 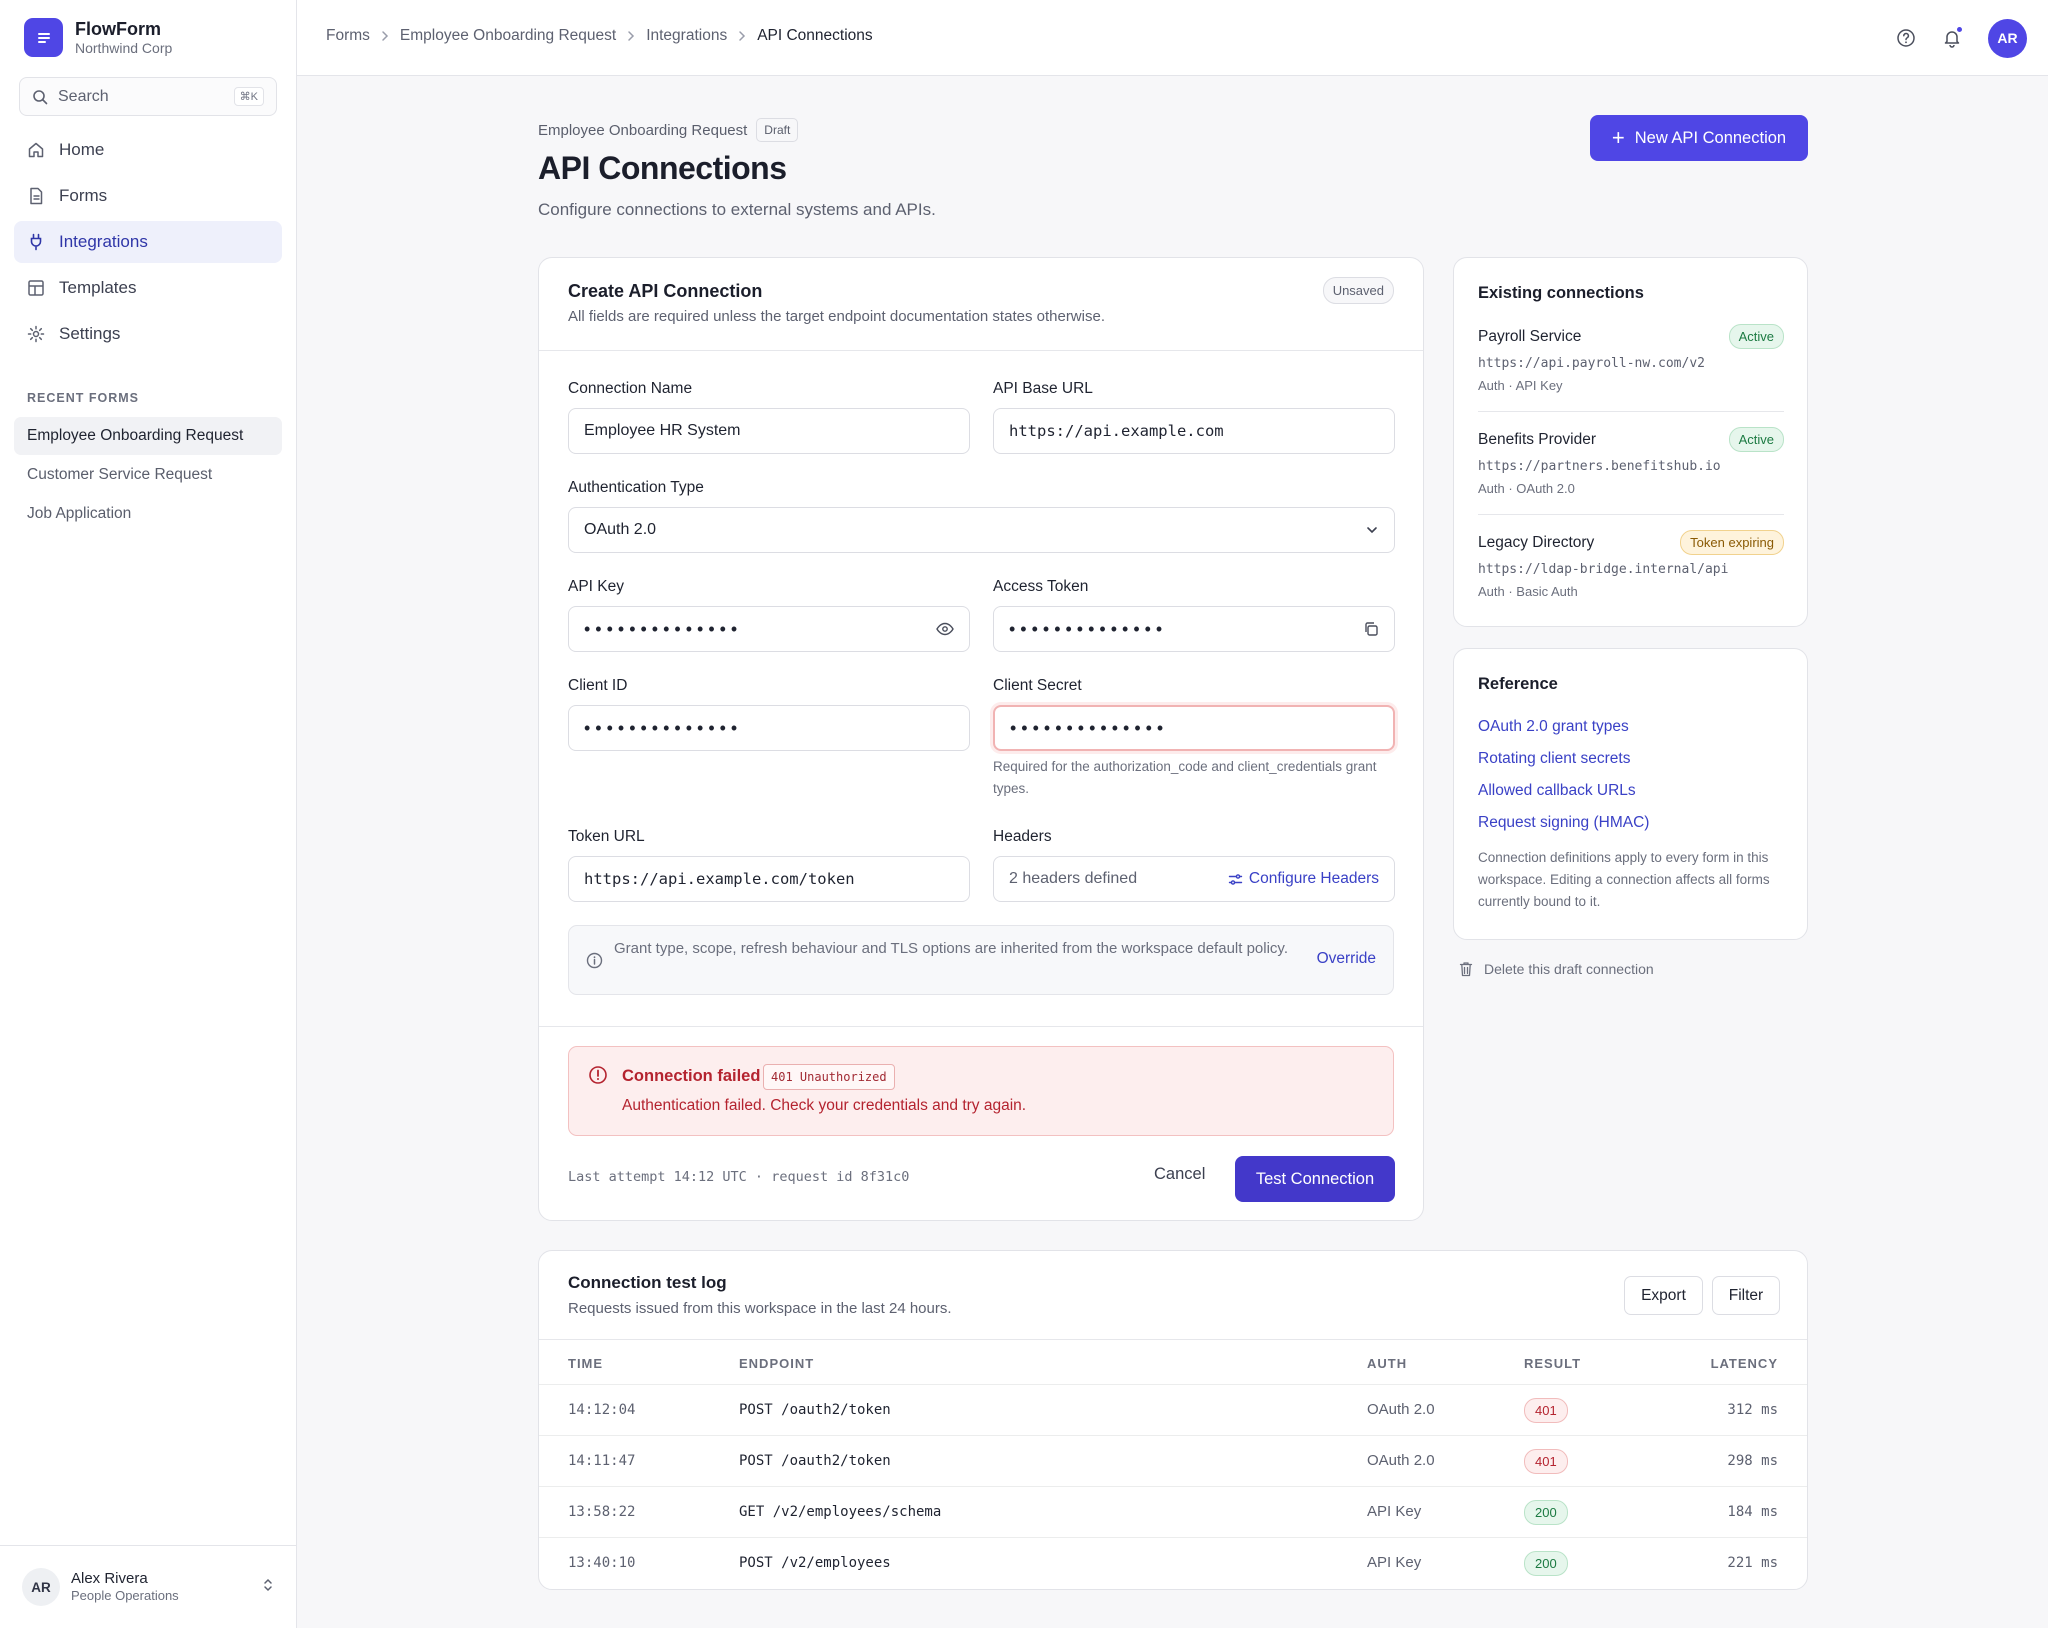 I want to click on sidebar-item-forms: Forms, so click(x=148, y=196).